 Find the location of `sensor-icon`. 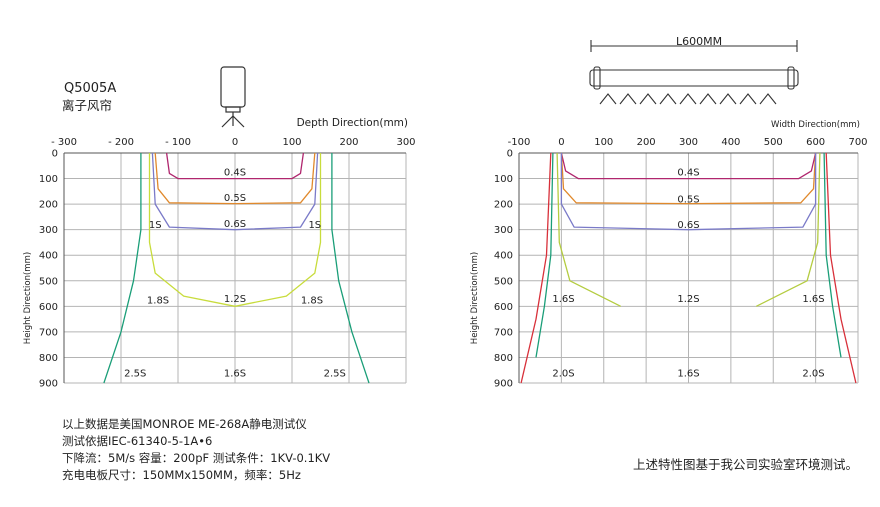

sensor-icon is located at coordinates (233, 97).